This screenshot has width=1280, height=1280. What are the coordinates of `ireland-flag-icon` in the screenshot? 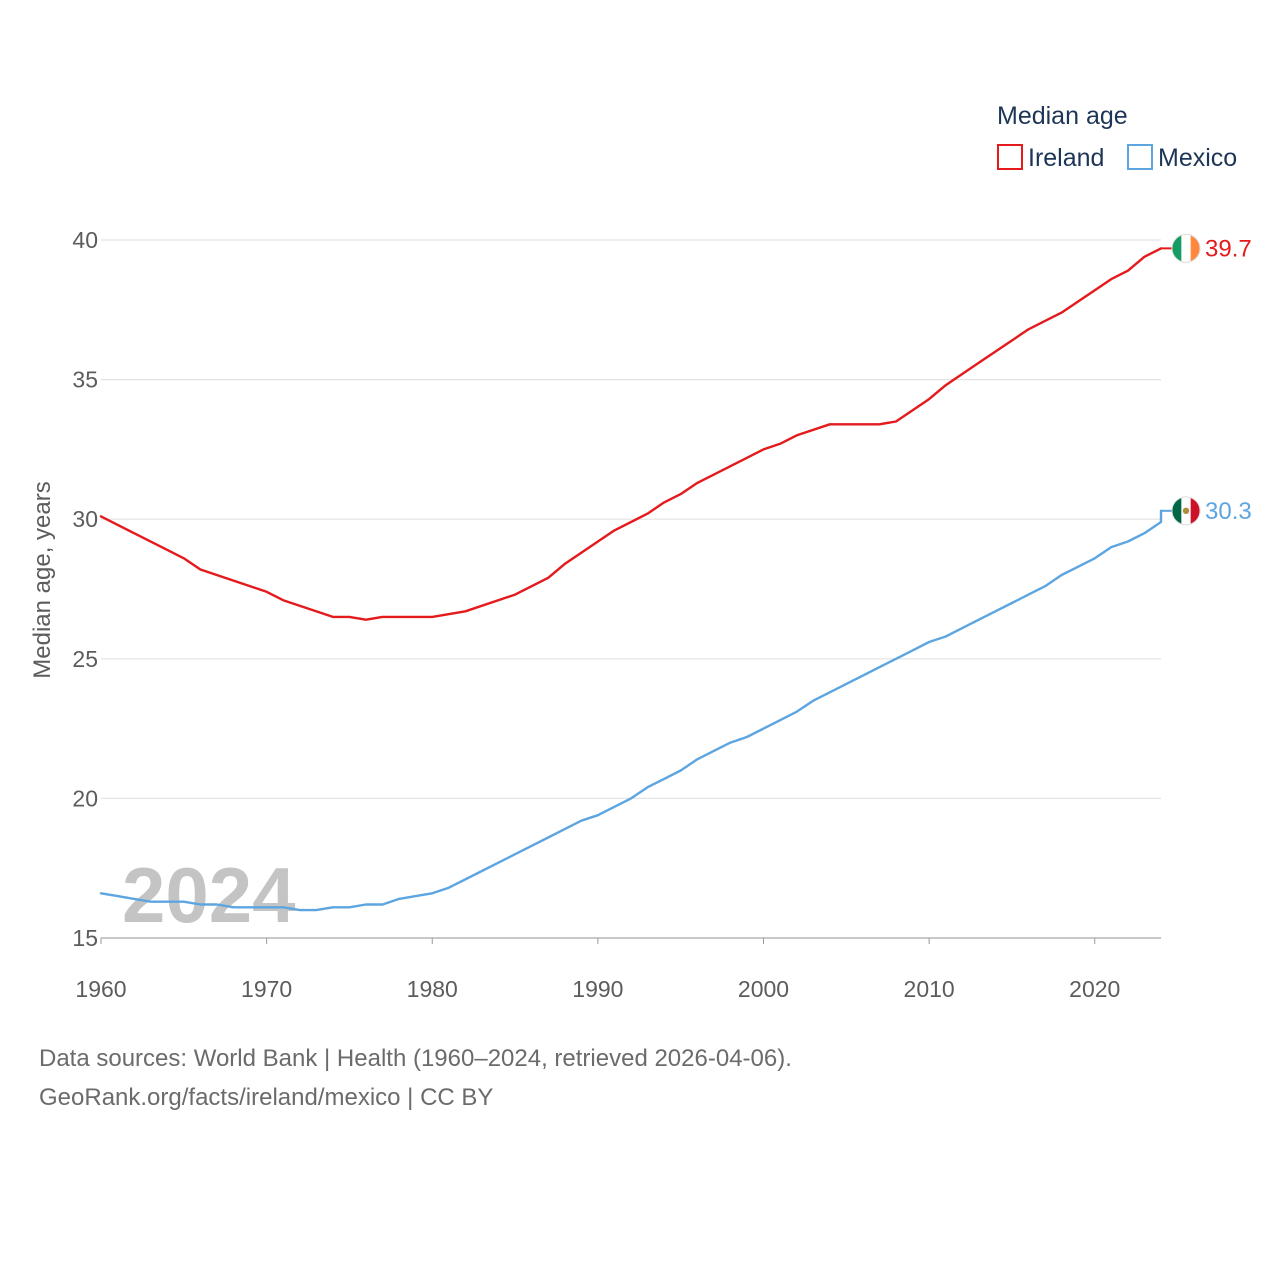 It's located at (1186, 248).